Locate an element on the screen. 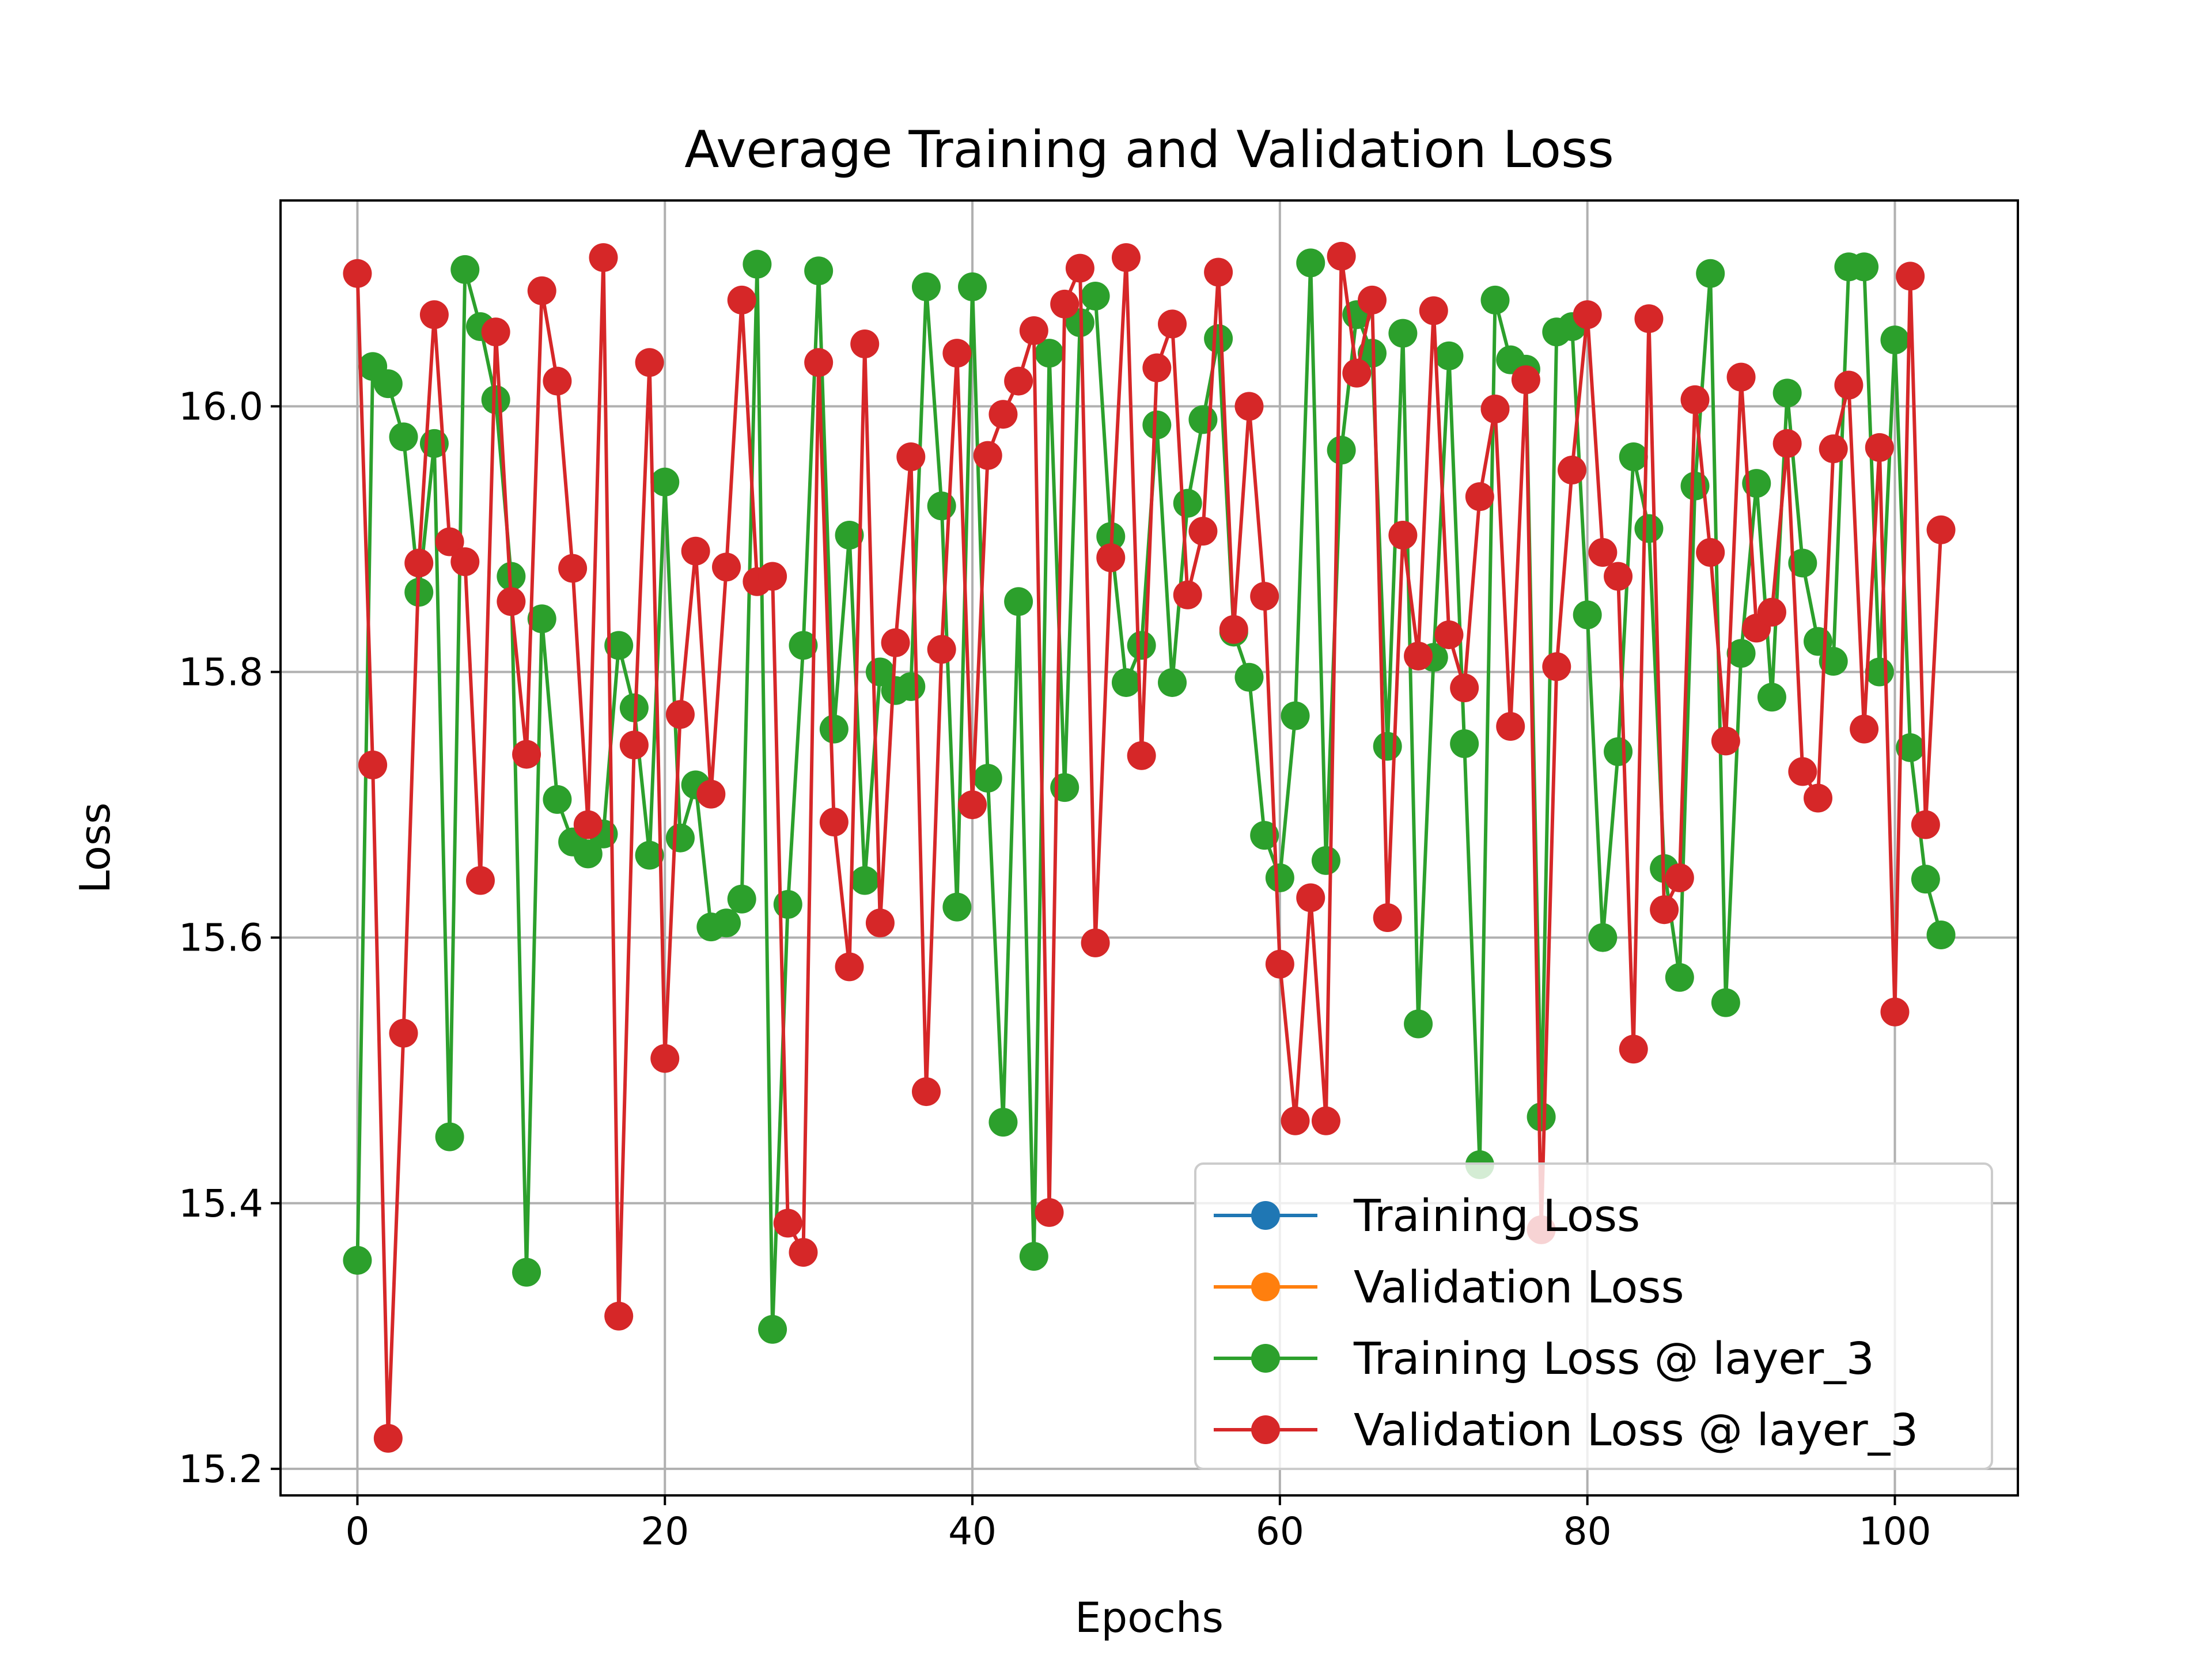 The image size is (2212, 1659). y-tick-label: 16.0 is located at coordinates (221, 406).